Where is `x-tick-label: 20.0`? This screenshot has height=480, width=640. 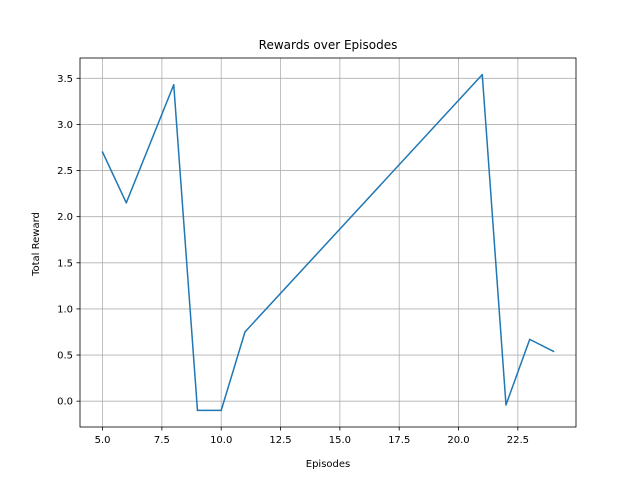 x-tick-label: 20.0 is located at coordinates (458, 440).